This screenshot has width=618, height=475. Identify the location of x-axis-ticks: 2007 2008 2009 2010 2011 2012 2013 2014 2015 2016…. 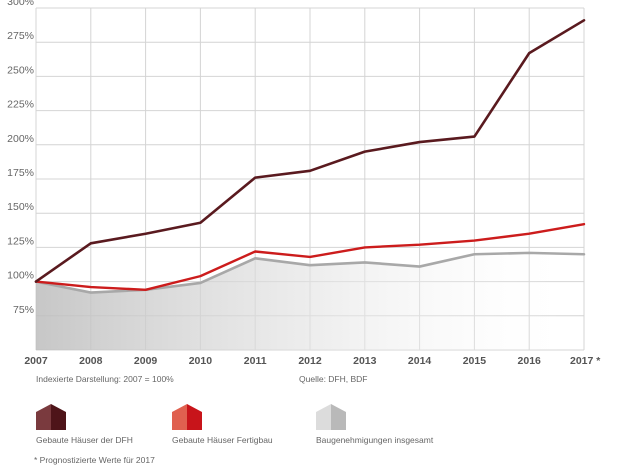
(312, 361).